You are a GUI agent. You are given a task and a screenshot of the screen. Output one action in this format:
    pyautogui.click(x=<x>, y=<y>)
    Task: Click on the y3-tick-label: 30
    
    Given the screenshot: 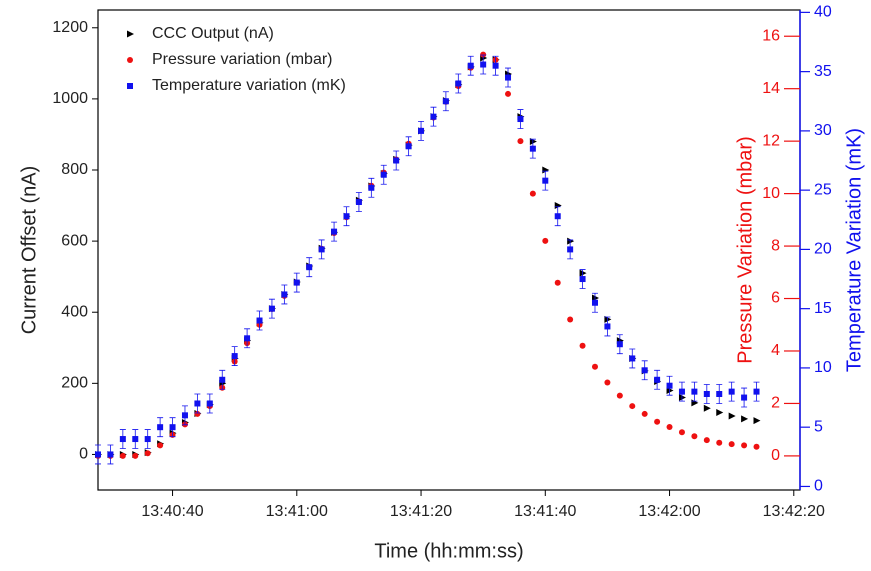 What is the action you would take?
    pyautogui.click(x=823, y=130)
    